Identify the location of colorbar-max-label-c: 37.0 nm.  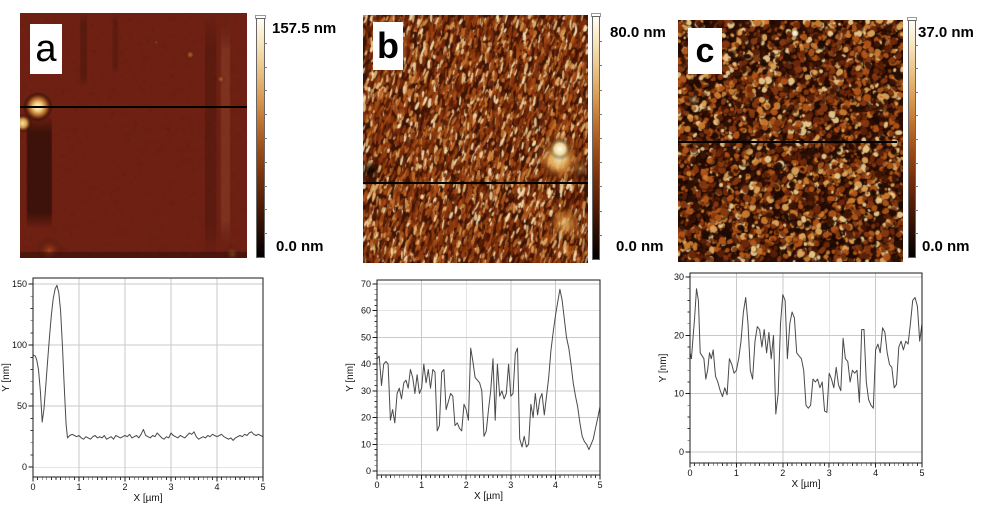
(946, 32).